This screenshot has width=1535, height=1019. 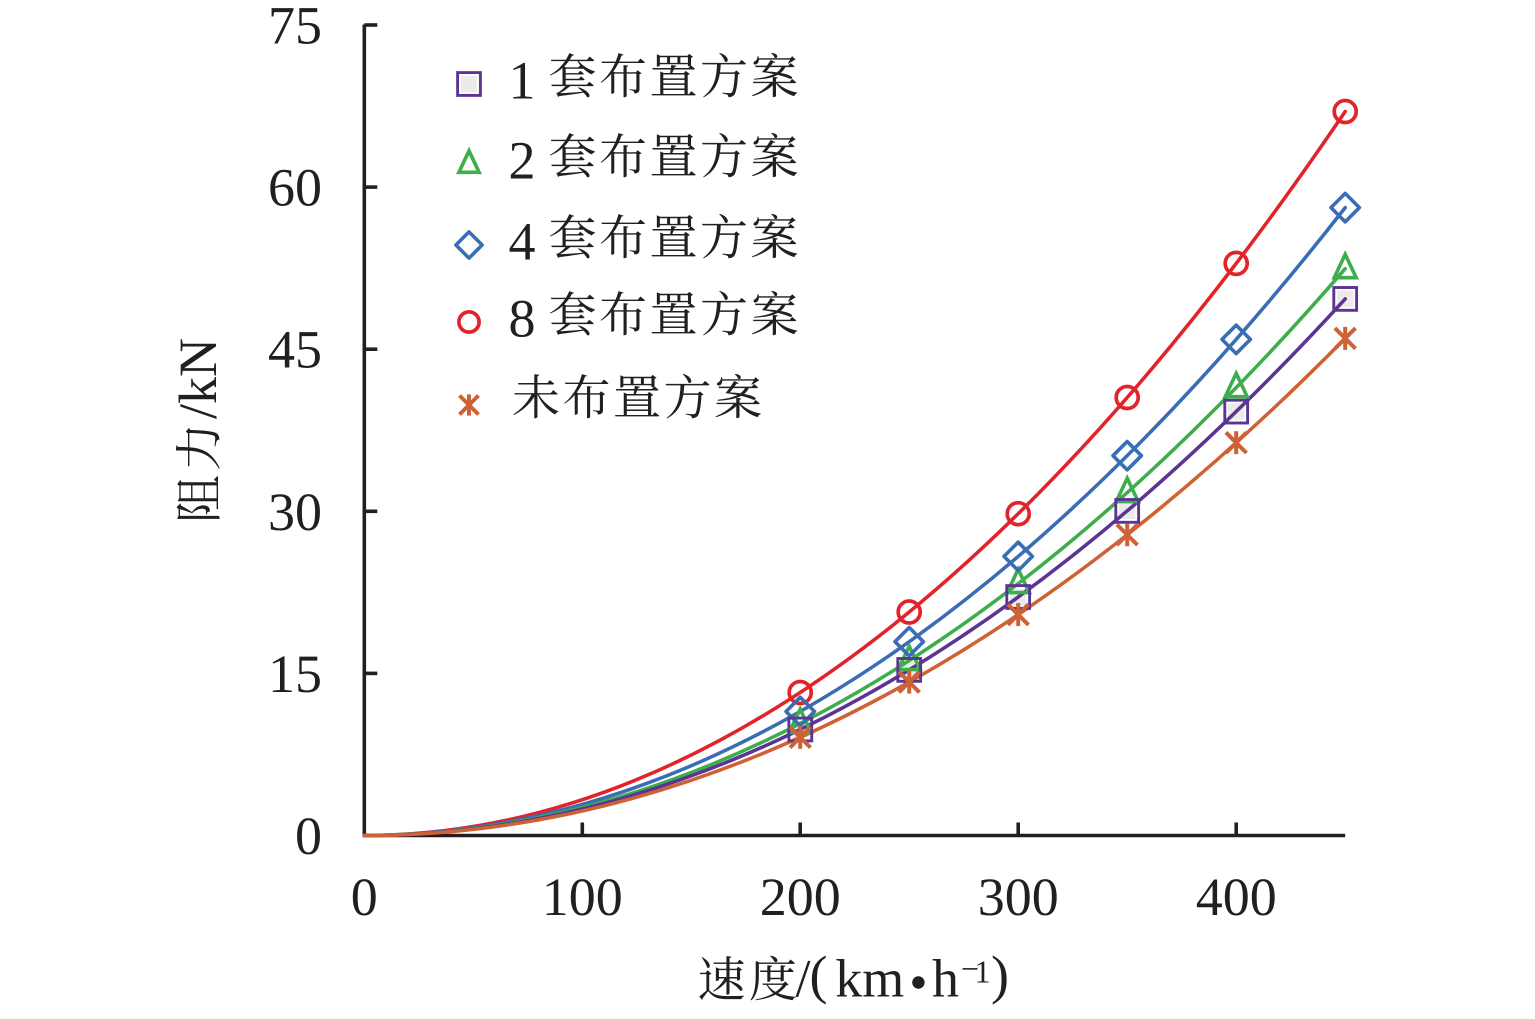 What do you see at coordinates (295, 188) in the screenshot?
I see `svg-text: 60` at bounding box center [295, 188].